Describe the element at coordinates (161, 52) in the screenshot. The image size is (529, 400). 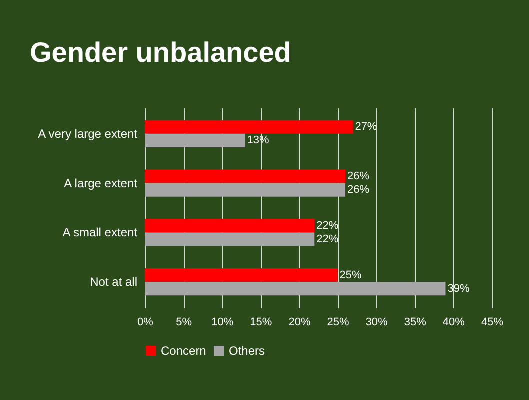
I see `chart-title: Gender unbalanced` at that location.